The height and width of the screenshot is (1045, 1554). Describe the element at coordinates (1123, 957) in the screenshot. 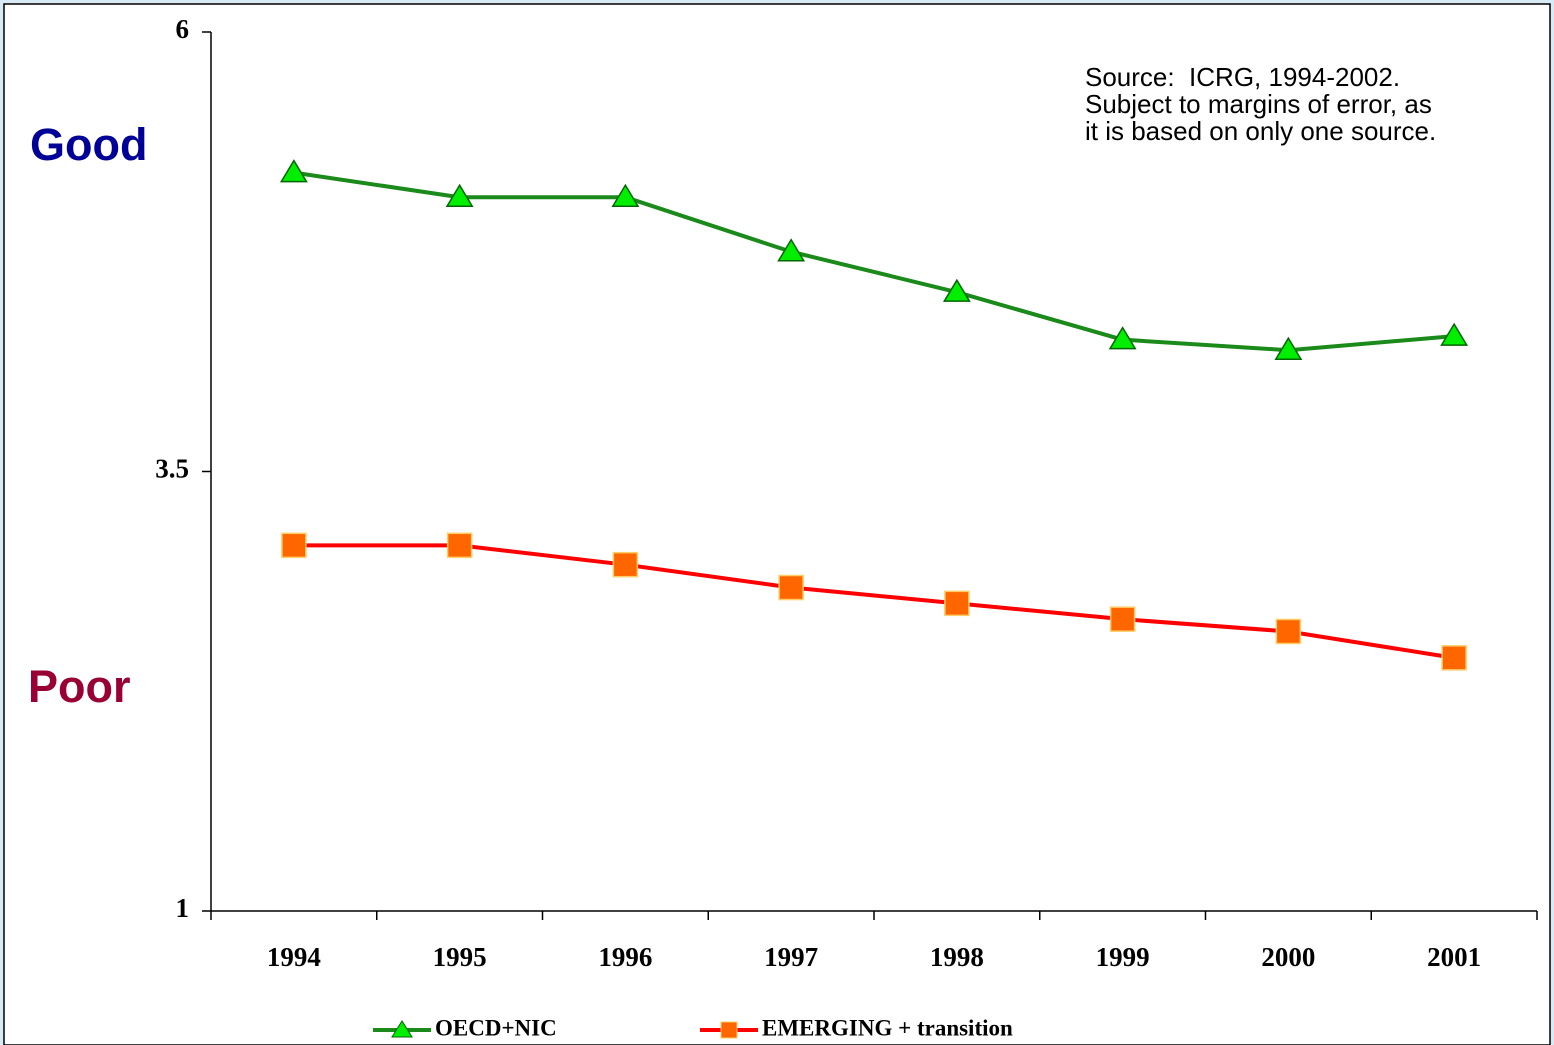

I see `x-tick-label: 1999` at that location.